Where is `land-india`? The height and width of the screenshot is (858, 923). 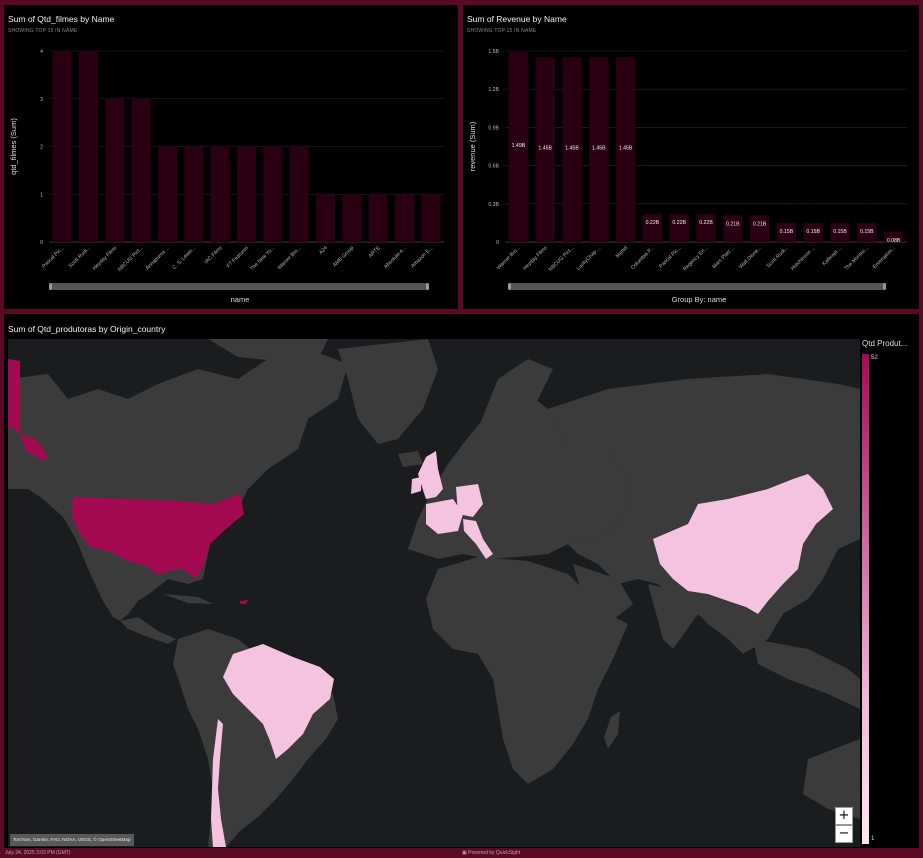
land-india is located at coordinates (673, 616).